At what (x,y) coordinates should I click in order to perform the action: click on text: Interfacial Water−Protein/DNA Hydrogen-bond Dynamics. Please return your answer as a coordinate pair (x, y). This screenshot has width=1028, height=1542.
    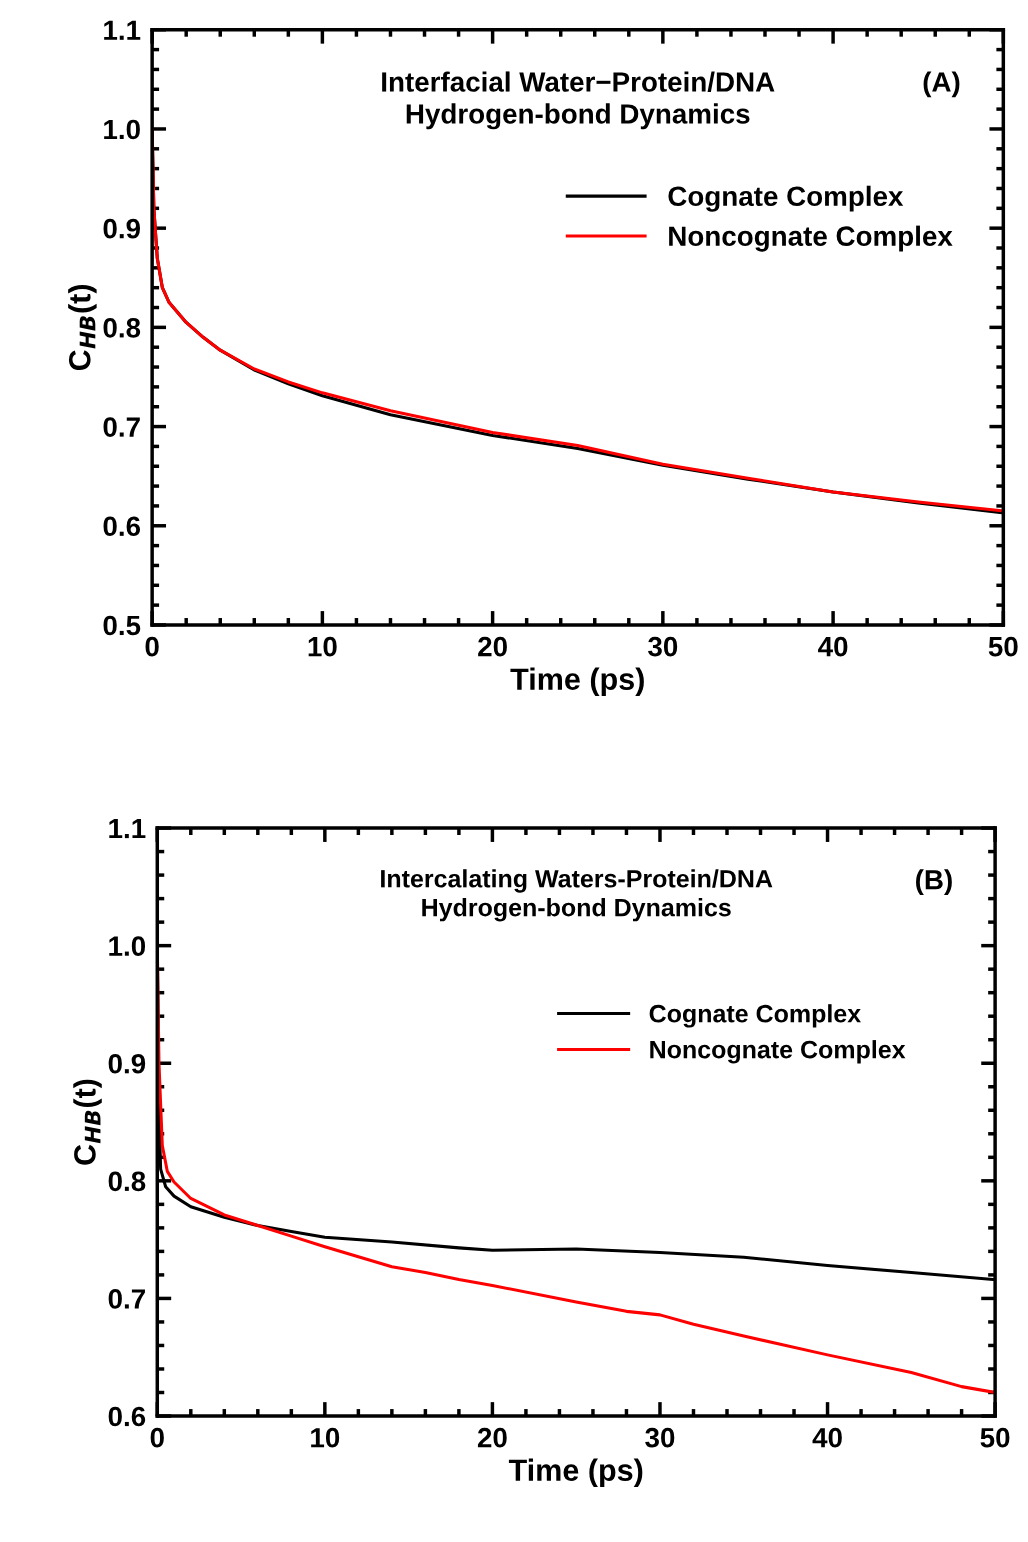
    Looking at the image, I should click on (578, 100).